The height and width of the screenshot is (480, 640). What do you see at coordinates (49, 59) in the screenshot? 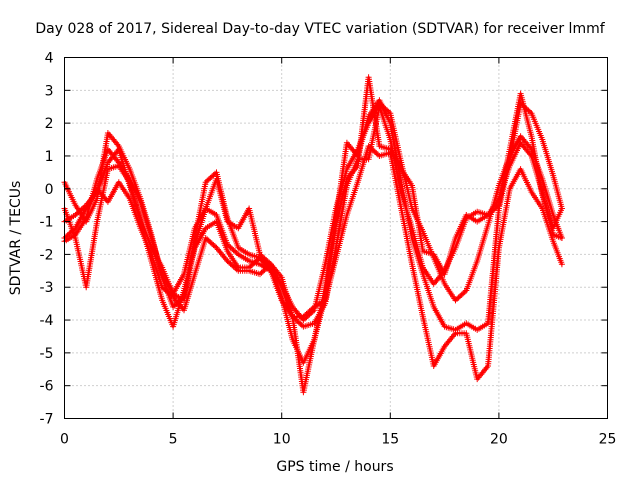
I see `y-tick-label: 4` at bounding box center [49, 59].